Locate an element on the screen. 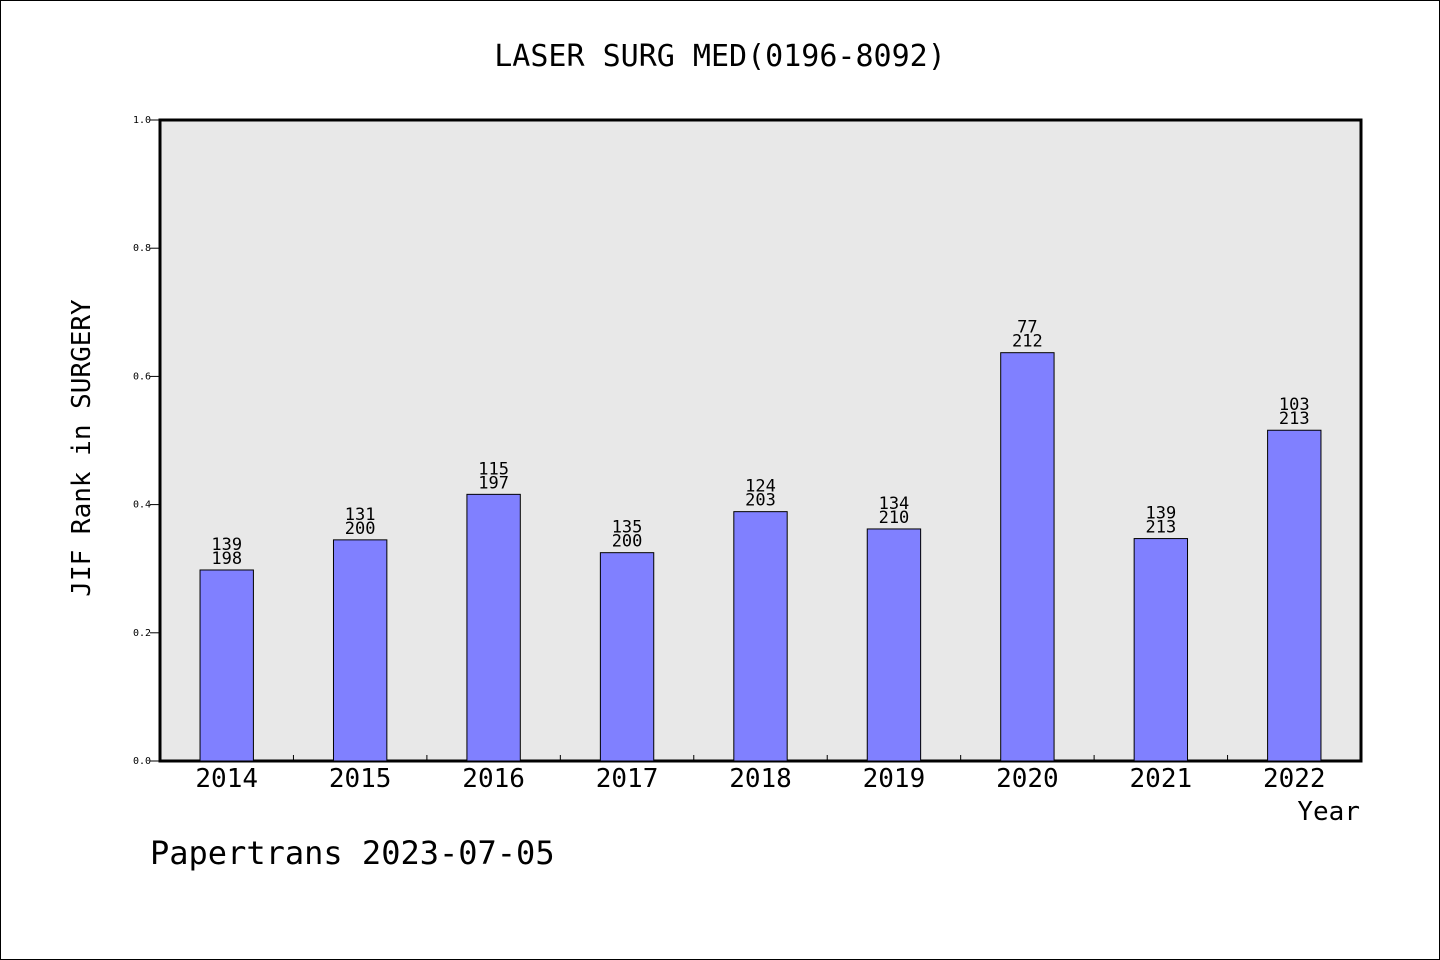  x-axis: 2014 2015 2016 2017 2018 2019 2020 2021 2022 is located at coordinates (760, 774).